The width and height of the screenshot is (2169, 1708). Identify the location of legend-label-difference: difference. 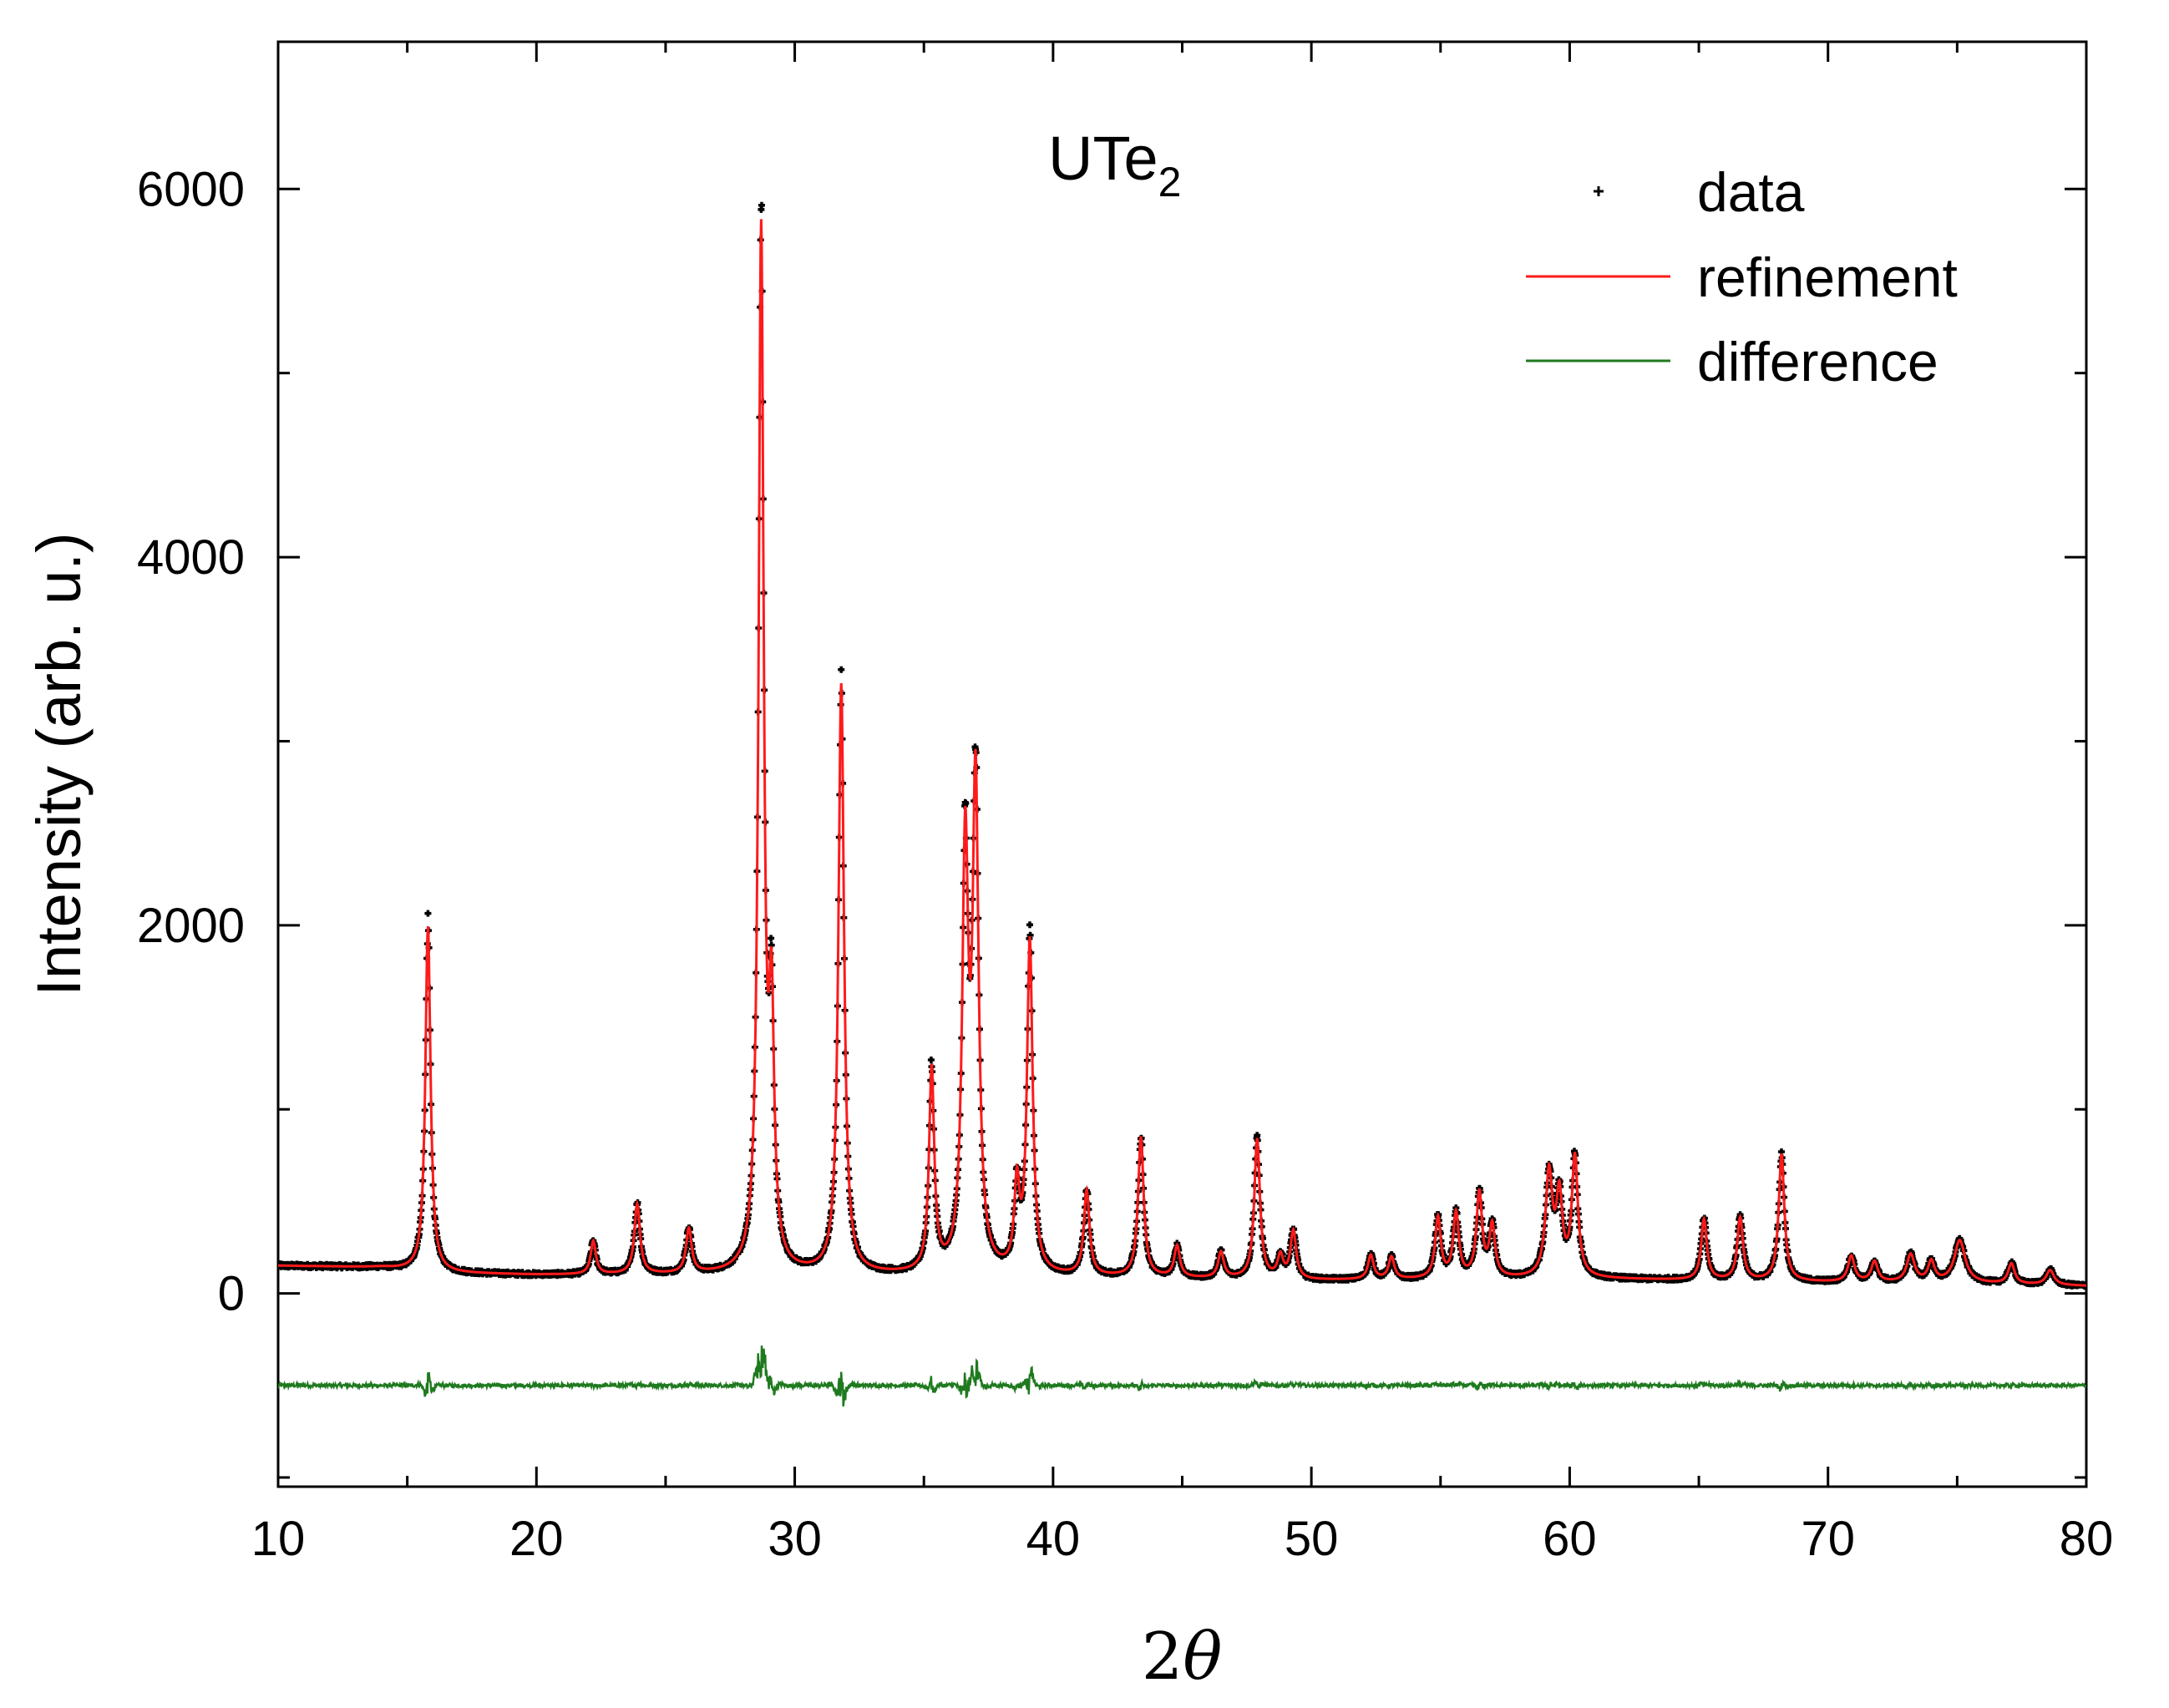
(1817, 362).